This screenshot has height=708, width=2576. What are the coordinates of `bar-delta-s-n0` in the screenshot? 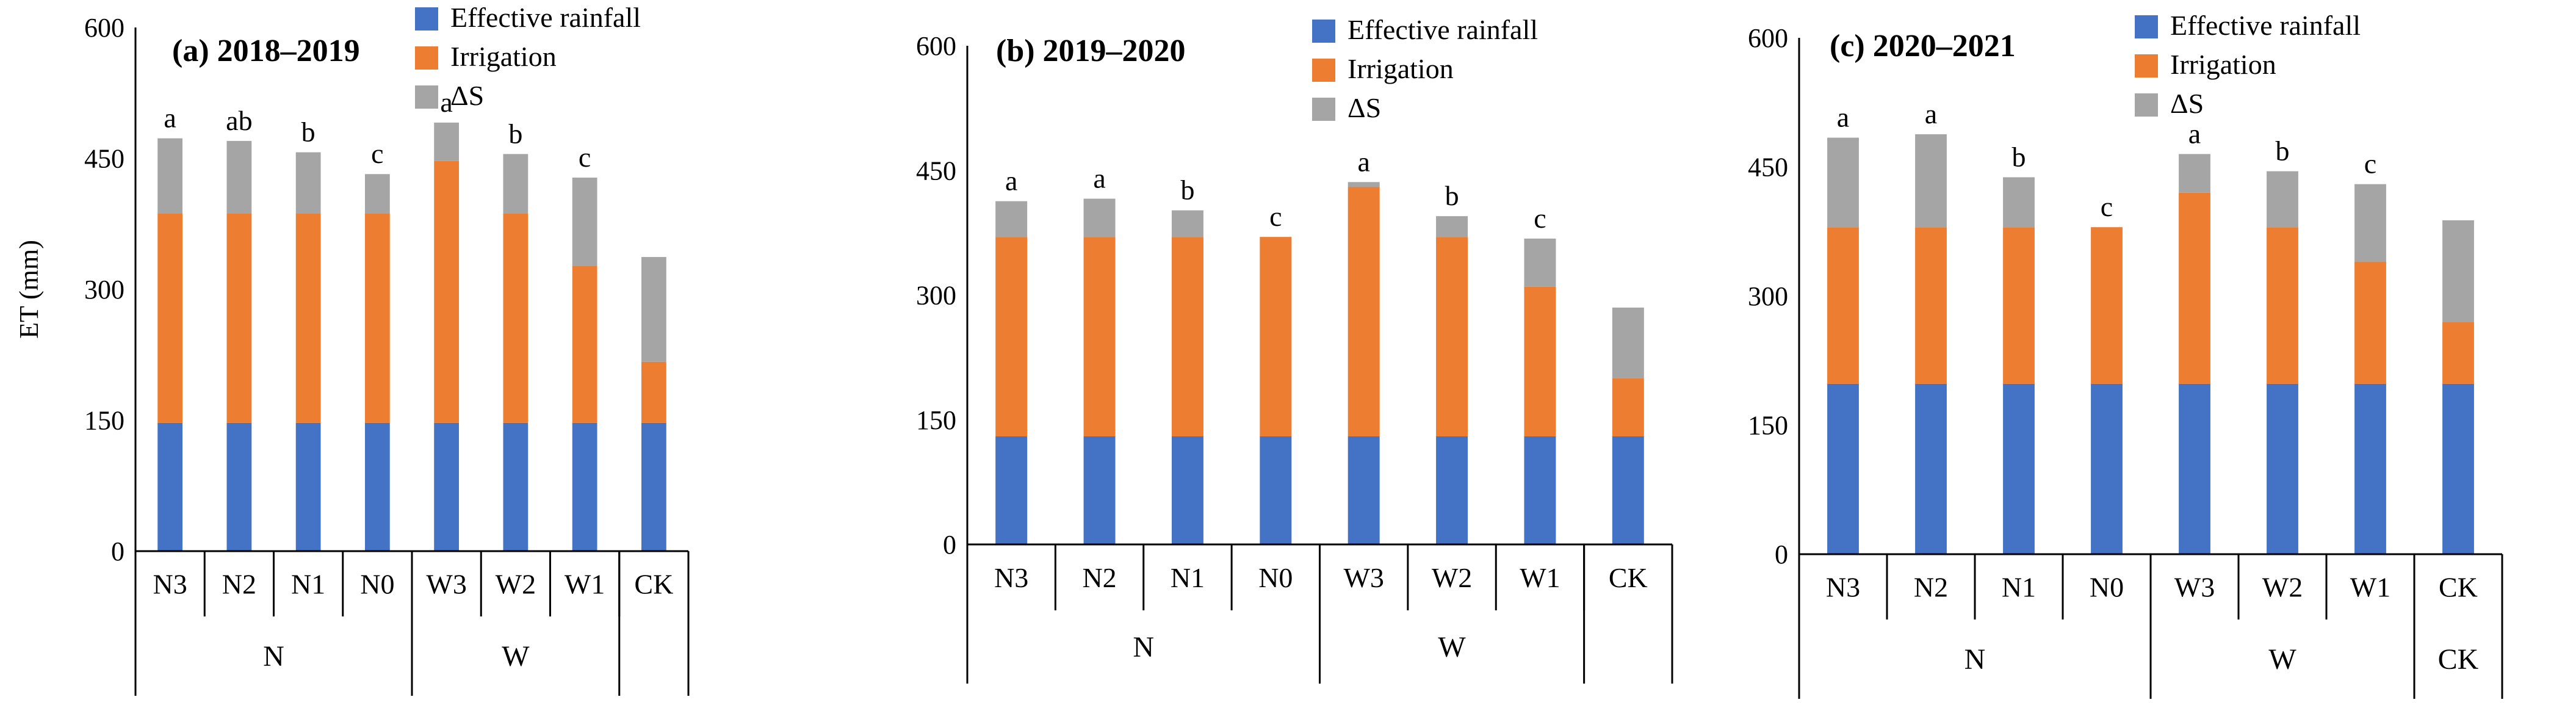 It's located at (377, 194).